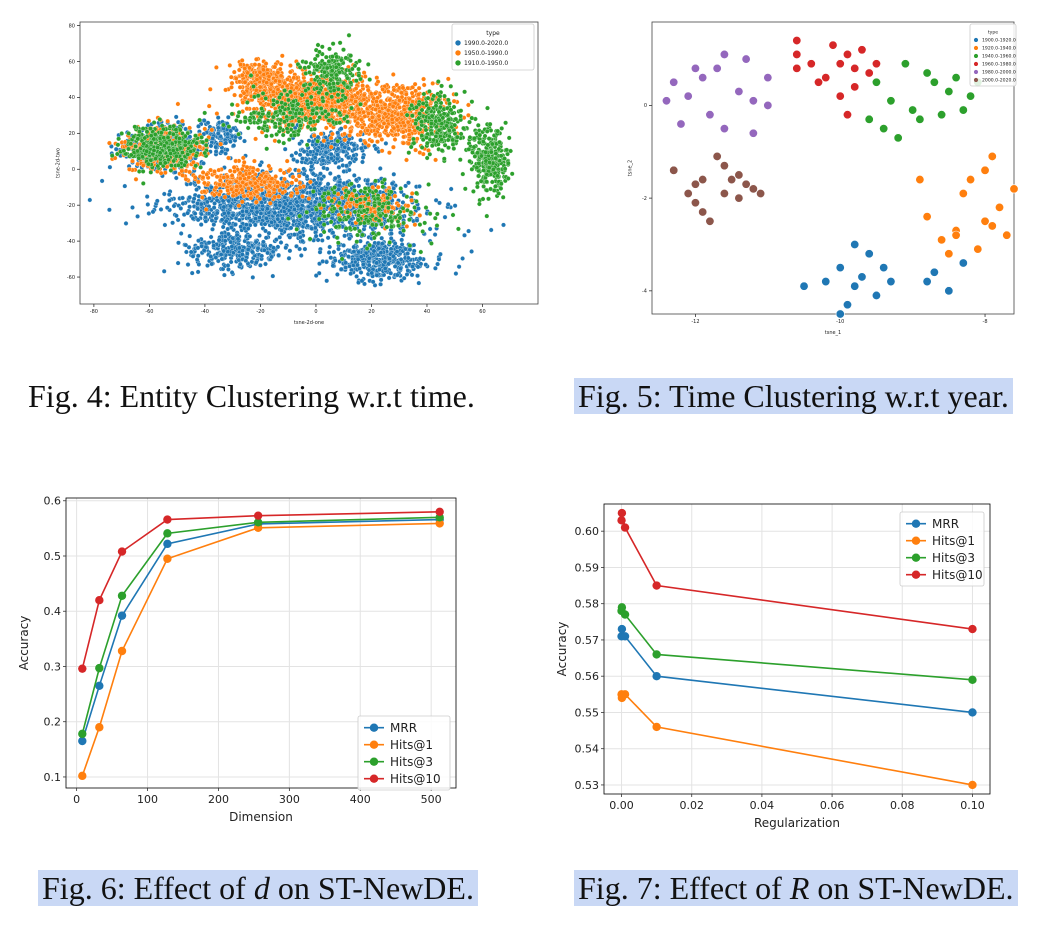 This screenshot has width=1042, height=932. What do you see at coordinates (94, 312) in the screenshot?
I see `fig4-xtick-label-0: -80` at bounding box center [94, 312].